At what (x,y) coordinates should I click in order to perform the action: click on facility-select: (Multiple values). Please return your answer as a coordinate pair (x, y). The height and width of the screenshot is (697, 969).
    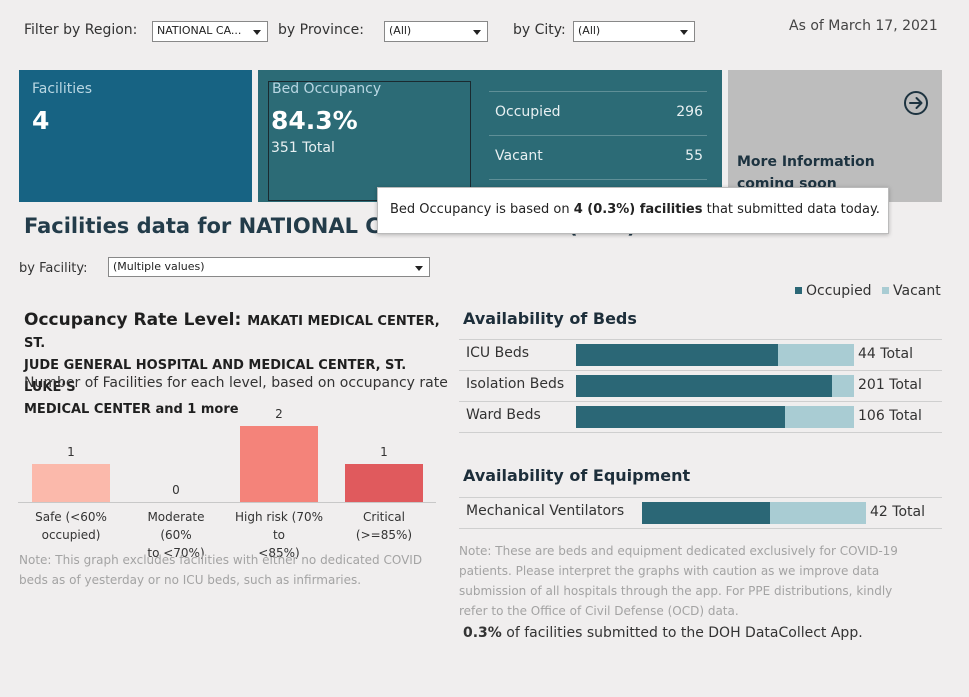
    Looking at the image, I should click on (269, 267).